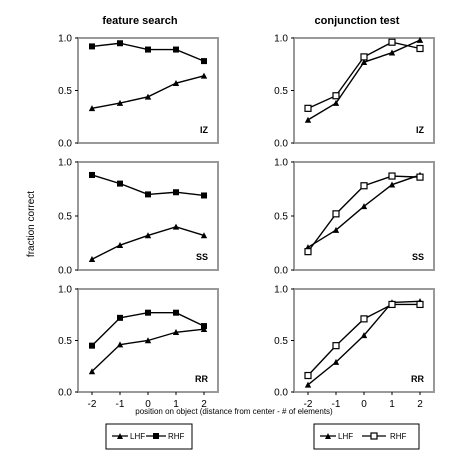 The width and height of the screenshot is (474, 474). What do you see at coordinates (374, 436) in the screenshot?
I see `legend-right-rhf-marker` at bounding box center [374, 436].